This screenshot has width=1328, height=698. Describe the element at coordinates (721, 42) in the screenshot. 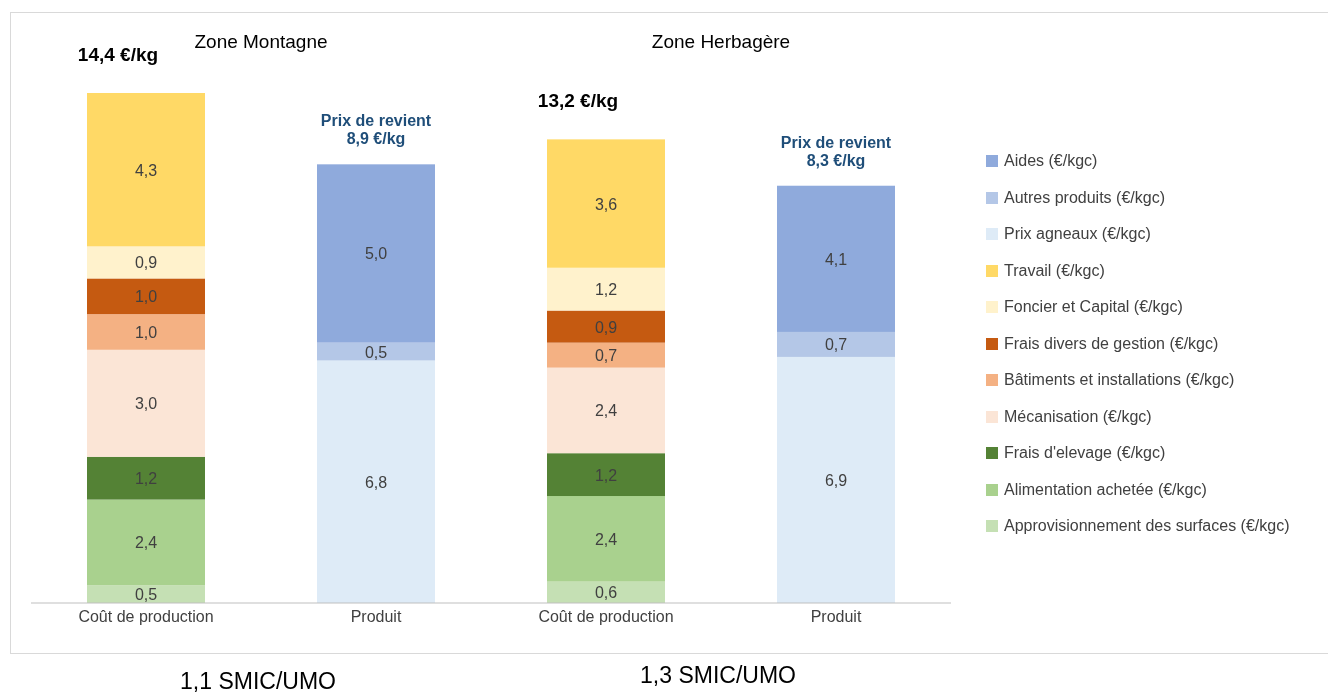

I see `text: Zone Herbagère` at that location.